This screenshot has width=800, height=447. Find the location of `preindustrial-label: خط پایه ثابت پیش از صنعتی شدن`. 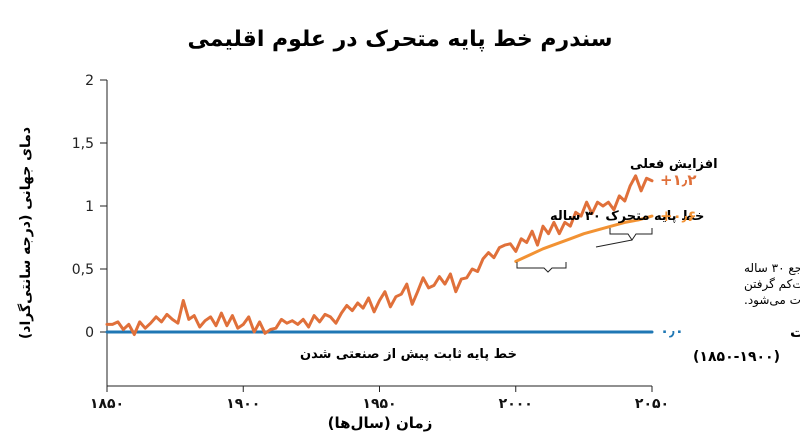

preindustrial-label: خط پایه ثابت پیش از صنعتی شدن is located at coordinates (408, 354).